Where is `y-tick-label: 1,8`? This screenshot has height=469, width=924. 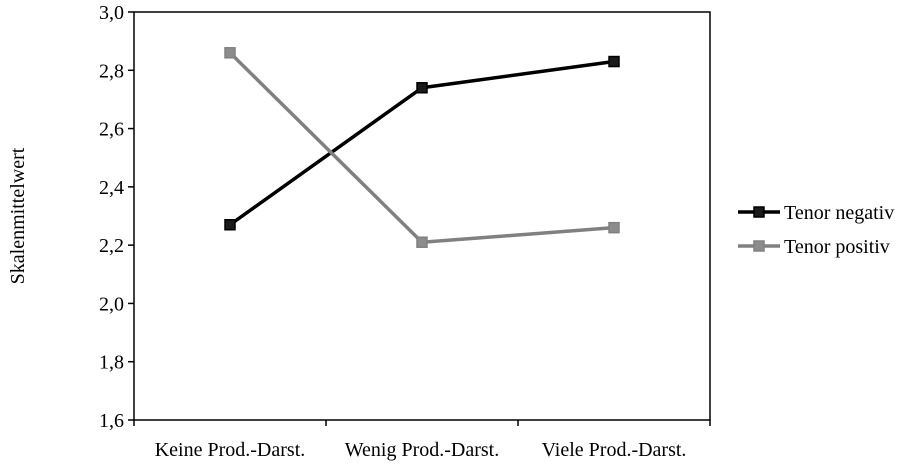
y-tick-label: 1,8 is located at coordinates (111, 363).